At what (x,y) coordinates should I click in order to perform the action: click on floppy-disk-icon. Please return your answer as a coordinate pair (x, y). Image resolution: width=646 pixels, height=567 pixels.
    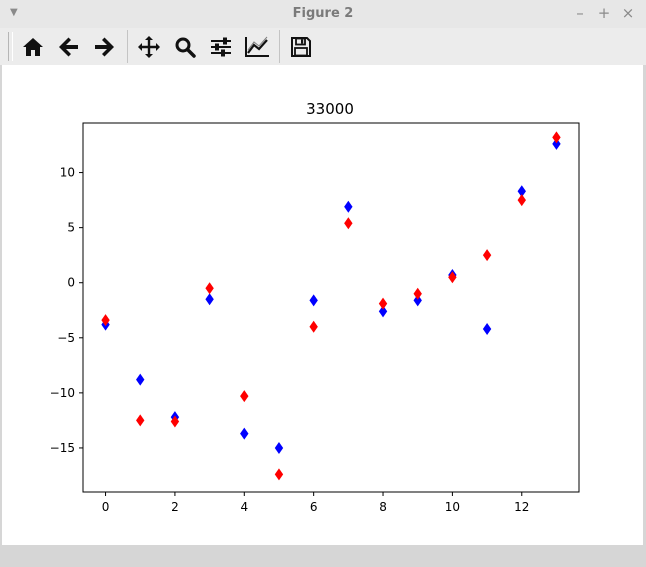
    Looking at the image, I should click on (301, 46).